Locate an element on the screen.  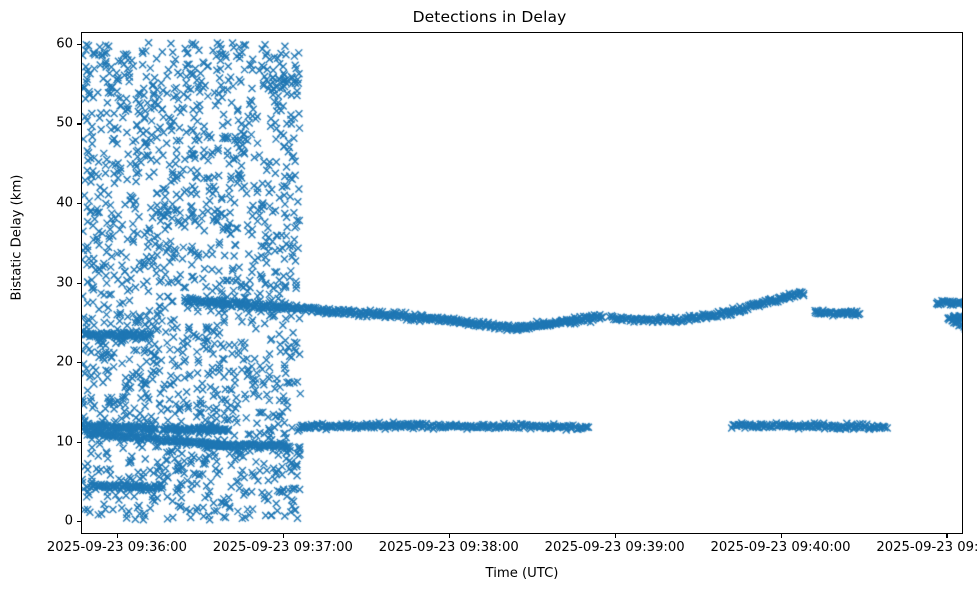
y-tick-label: 40 is located at coordinates (64, 203).